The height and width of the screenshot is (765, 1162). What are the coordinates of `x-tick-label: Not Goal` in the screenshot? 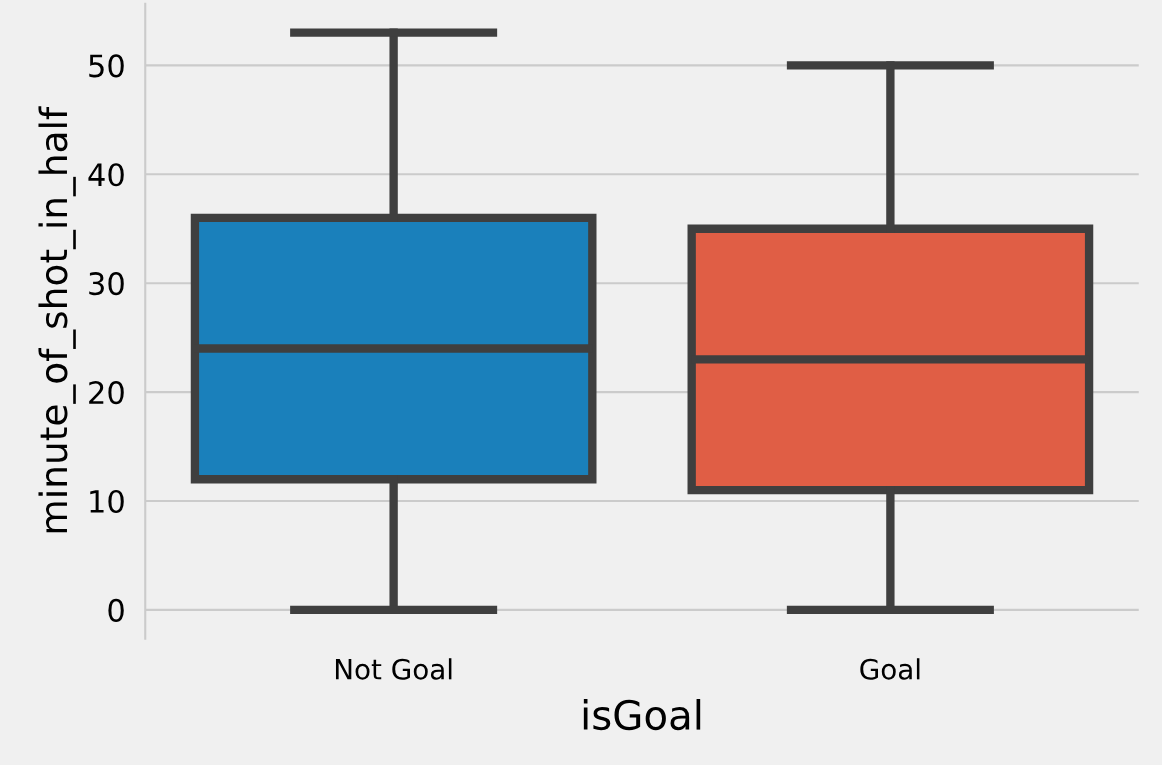 It's located at (393, 669).